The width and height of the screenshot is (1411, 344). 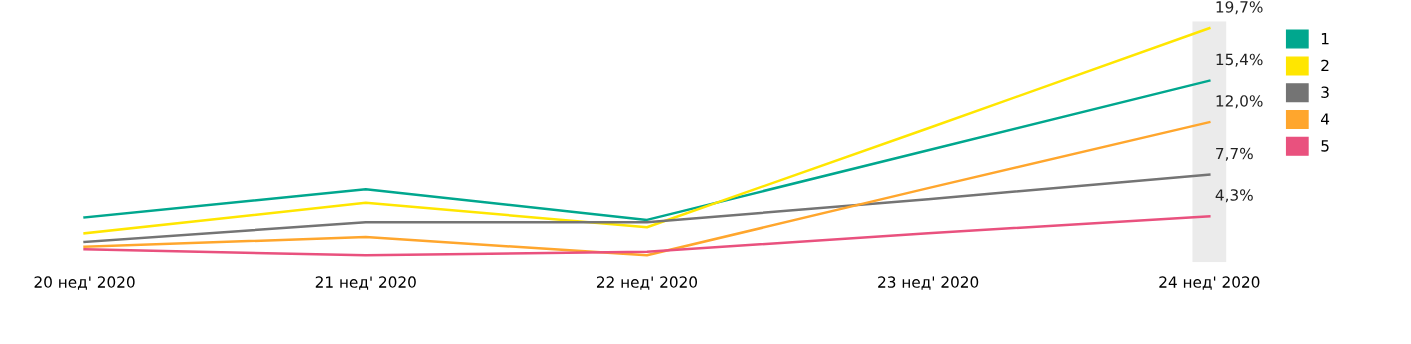 I want to click on x-tick-label: 22 нед' 2020, so click(x=647, y=283).